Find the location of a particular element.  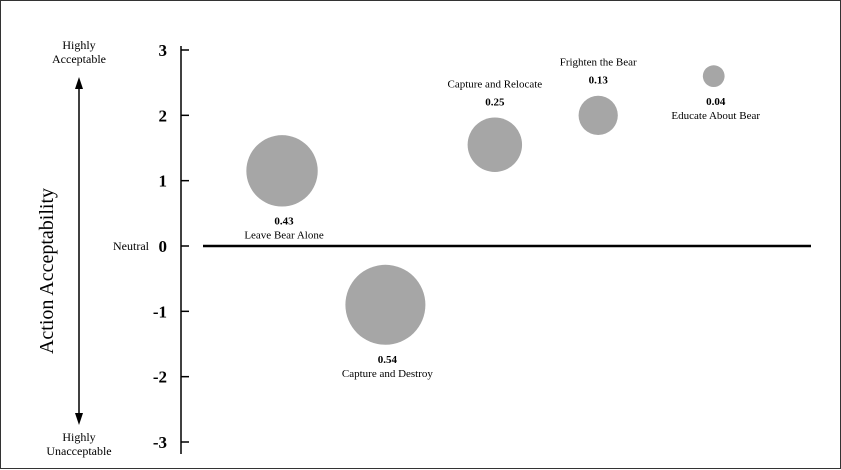

bubble-name-label: Educate About Bear is located at coordinates (715, 116).